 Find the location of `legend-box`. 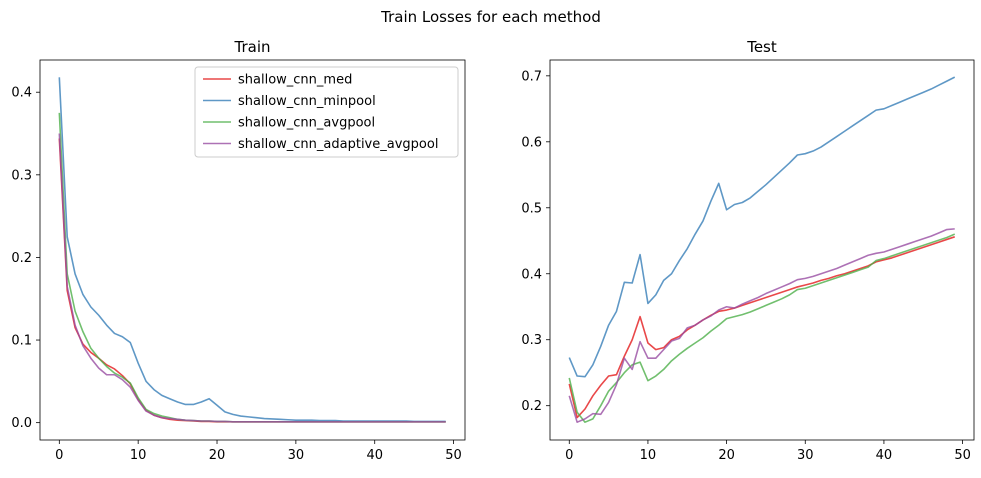

legend-box is located at coordinates (326, 112).